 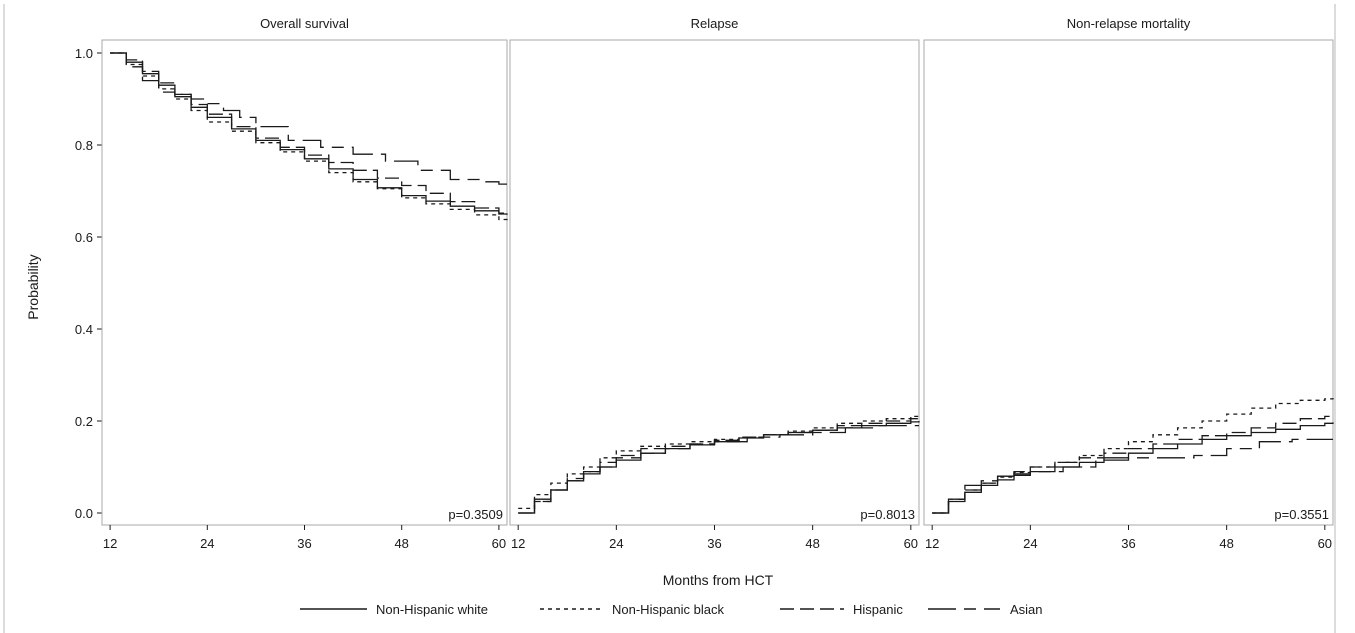 What do you see at coordinates (1301, 514) in the screenshot?
I see `p-value-annotation: p=0.3551` at bounding box center [1301, 514].